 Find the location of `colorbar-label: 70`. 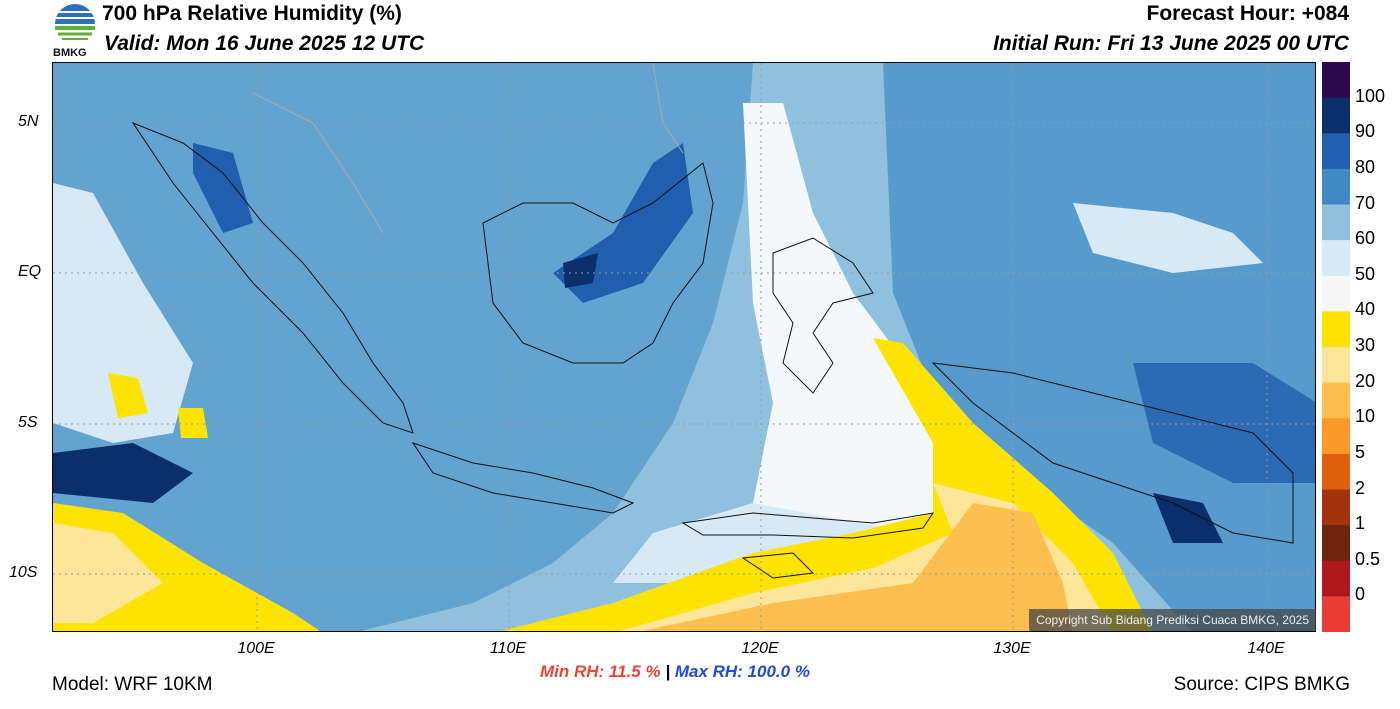

colorbar-label: 70 is located at coordinates (1365, 202).